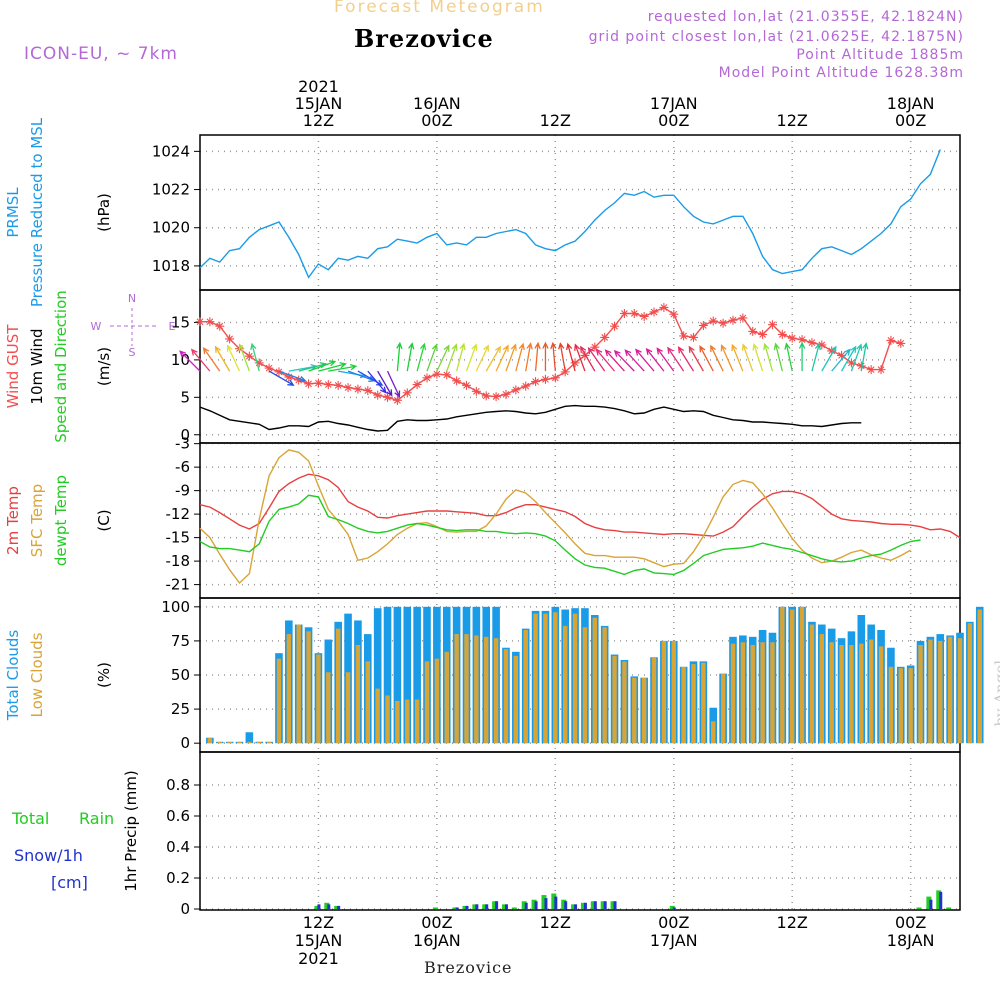 The width and height of the screenshot is (1000, 1000). What do you see at coordinates (468, 967) in the screenshot?
I see `footer-location: Brezovice` at bounding box center [468, 967].